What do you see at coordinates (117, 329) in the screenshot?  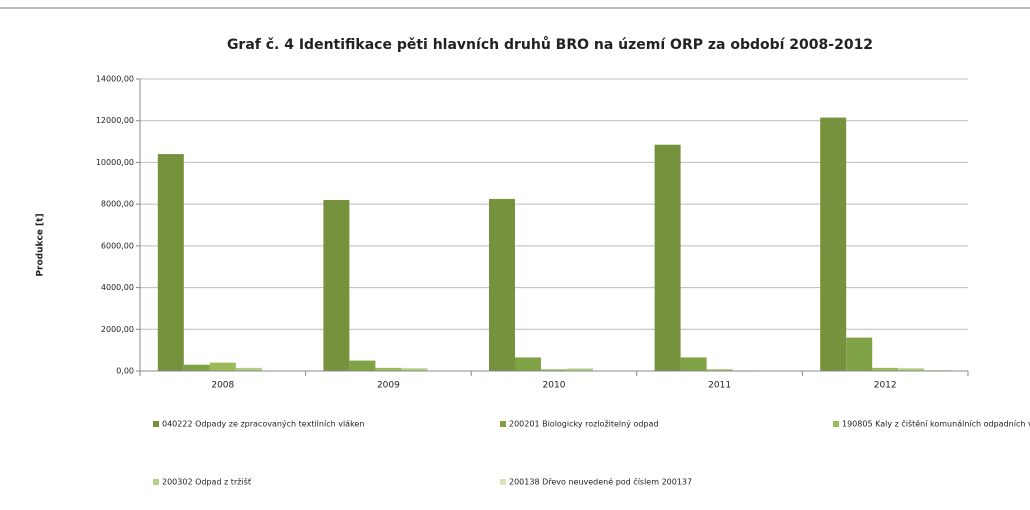 I see `y-tick-label: 2000,00` at bounding box center [117, 329].